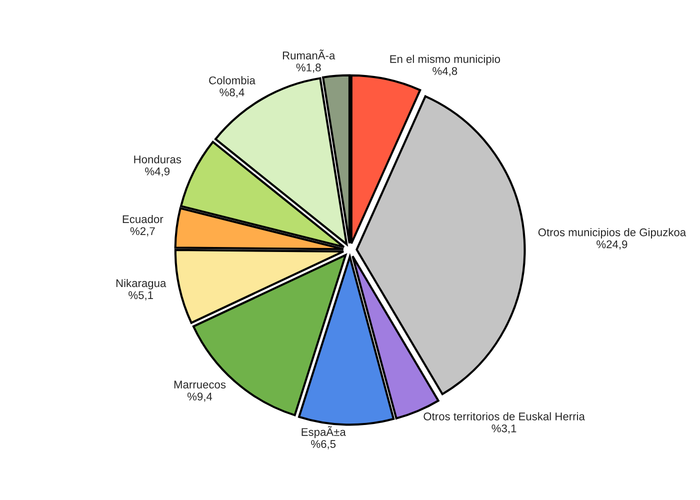  I want to click on data-label: %1,8, so click(308, 68).